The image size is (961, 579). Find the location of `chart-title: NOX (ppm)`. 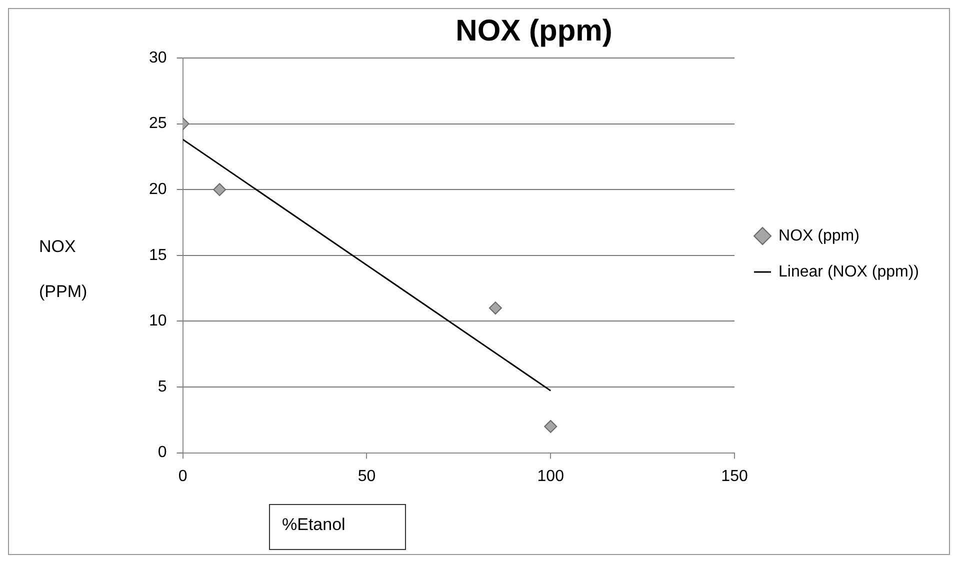

chart-title: NOX (ppm) is located at coordinates (534, 31).